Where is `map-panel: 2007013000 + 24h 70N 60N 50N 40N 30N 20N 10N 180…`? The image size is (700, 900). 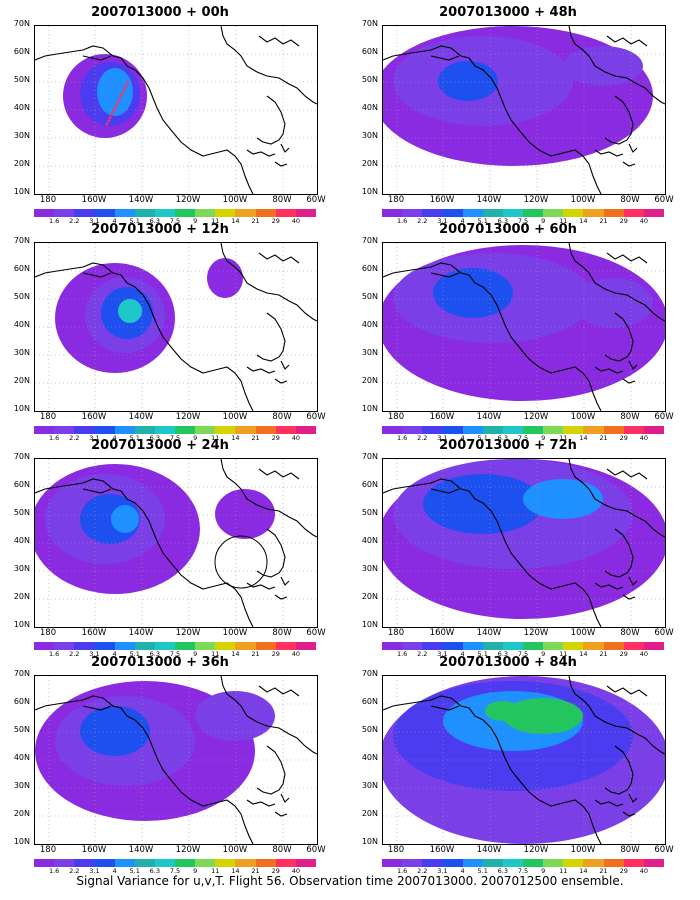
map-panel: 2007013000 + 24h 70N 60N 50N 40N 30N 20N 10N 180… is located at coordinates (163, 548).